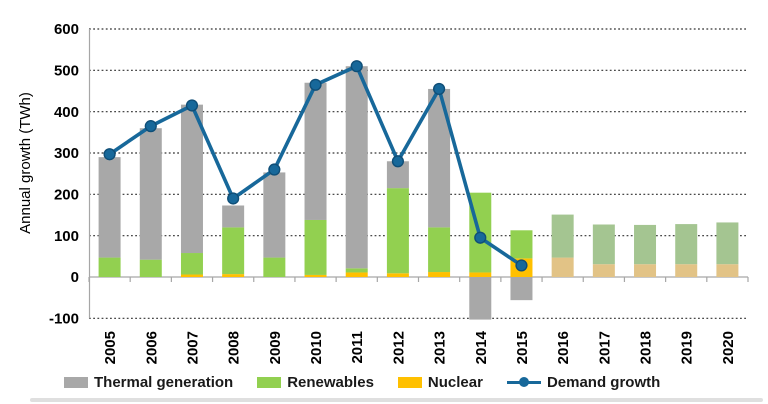 This screenshot has height=404, width=768. What do you see at coordinates (727, 243) in the screenshot?
I see `bar-segment-2020-renewables` at bounding box center [727, 243].